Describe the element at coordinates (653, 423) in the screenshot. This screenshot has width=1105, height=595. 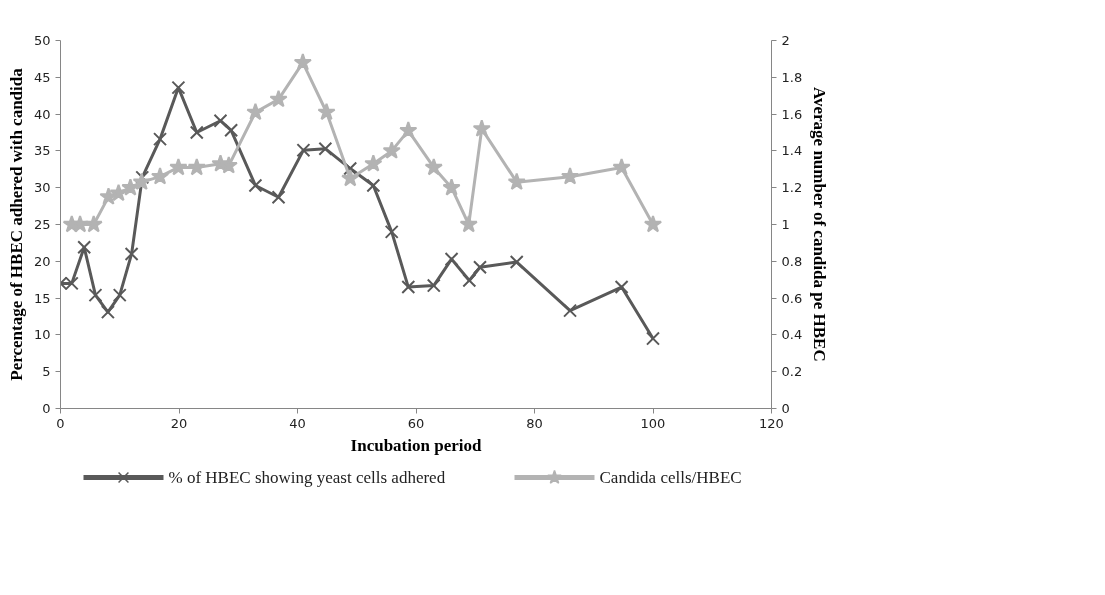
I see `x-tick-label: 100` at that location.